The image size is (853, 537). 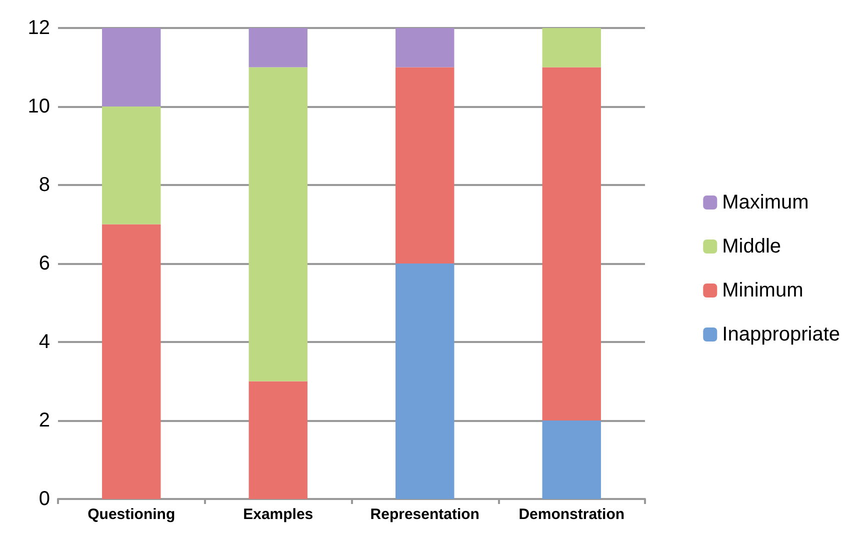 I want to click on y-tick-label: 0, so click(x=44, y=499).